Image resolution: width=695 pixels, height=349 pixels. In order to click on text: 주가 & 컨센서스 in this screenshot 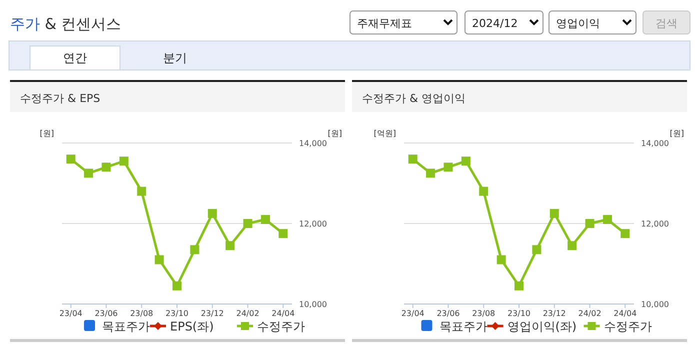, I will do `click(66, 24)`.